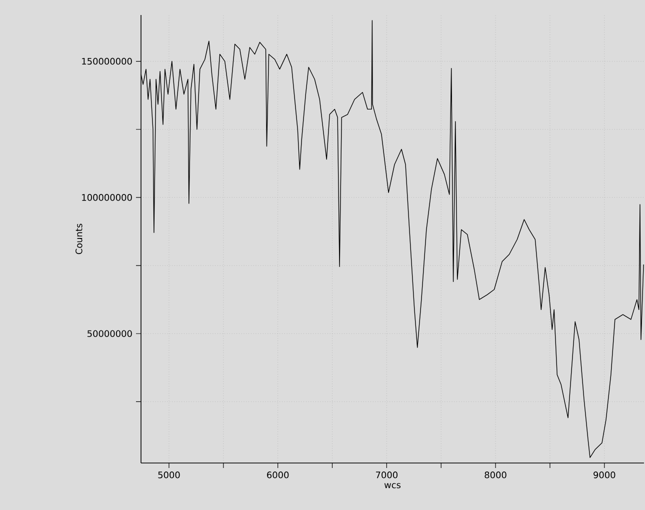  I want to click on y-tick-label: 50000000, so click(110, 334).